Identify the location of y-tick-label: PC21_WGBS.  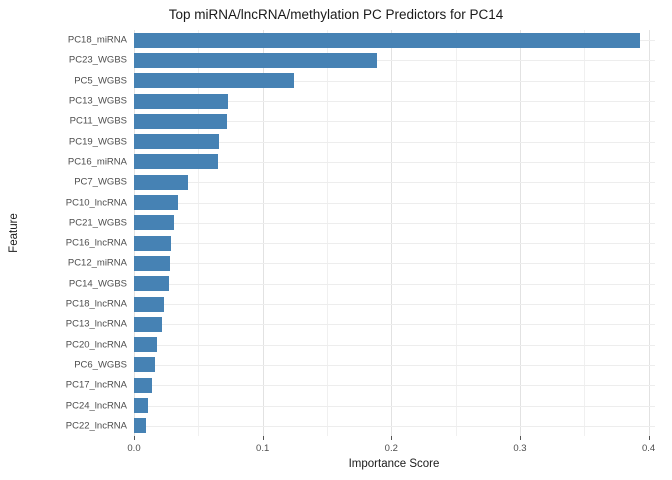
(97, 223).